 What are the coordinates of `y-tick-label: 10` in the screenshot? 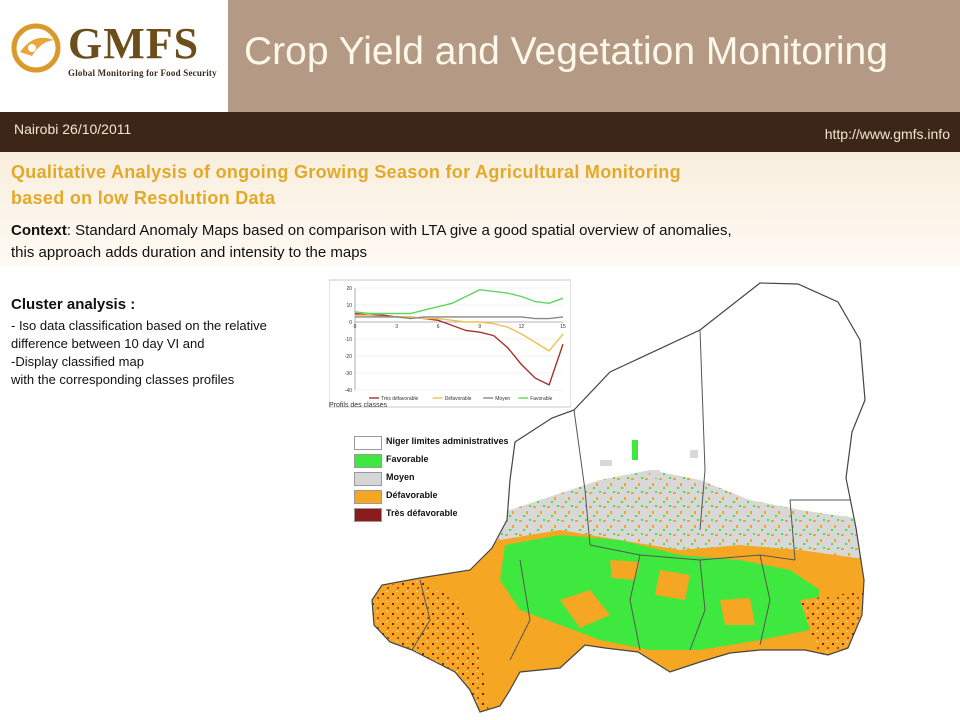 It's located at (349, 306).